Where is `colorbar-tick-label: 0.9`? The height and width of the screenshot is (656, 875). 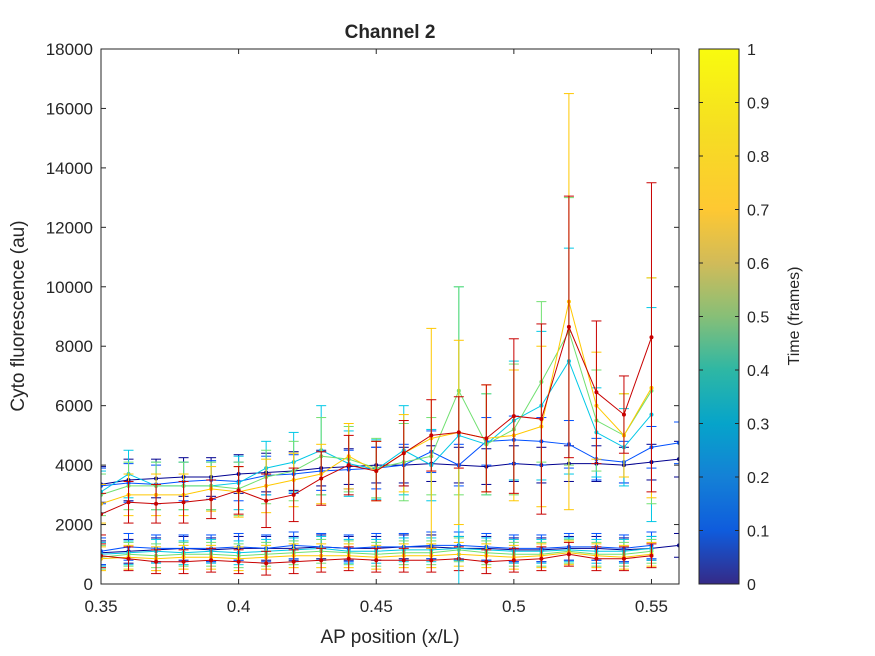 colorbar-tick-label: 0.9 is located at coordinates (758, 104).